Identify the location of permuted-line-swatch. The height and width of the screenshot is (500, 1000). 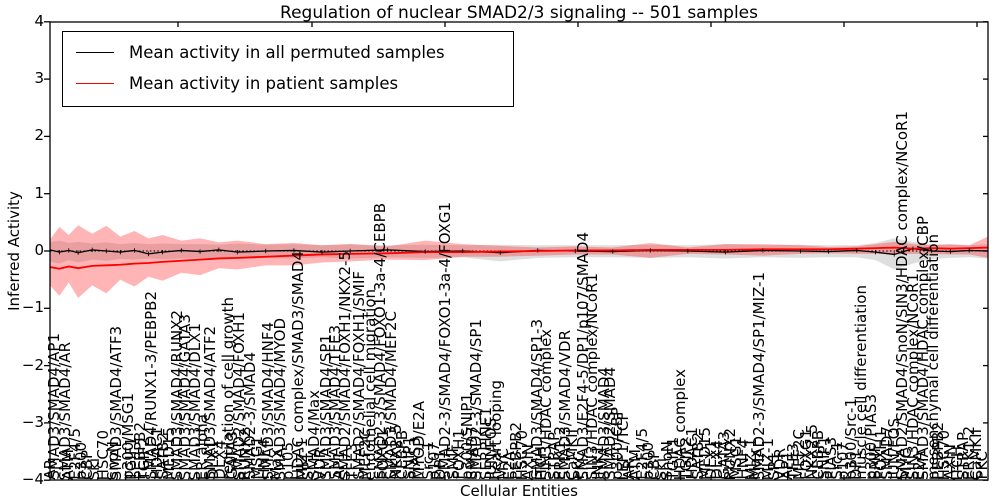
(95, 52).